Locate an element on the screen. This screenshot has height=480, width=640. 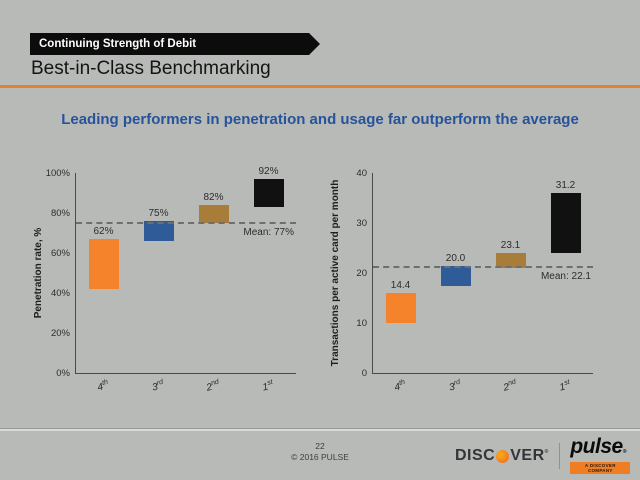
copyright-notice: © 2016 PULSE is located at coordinates (320, 457).